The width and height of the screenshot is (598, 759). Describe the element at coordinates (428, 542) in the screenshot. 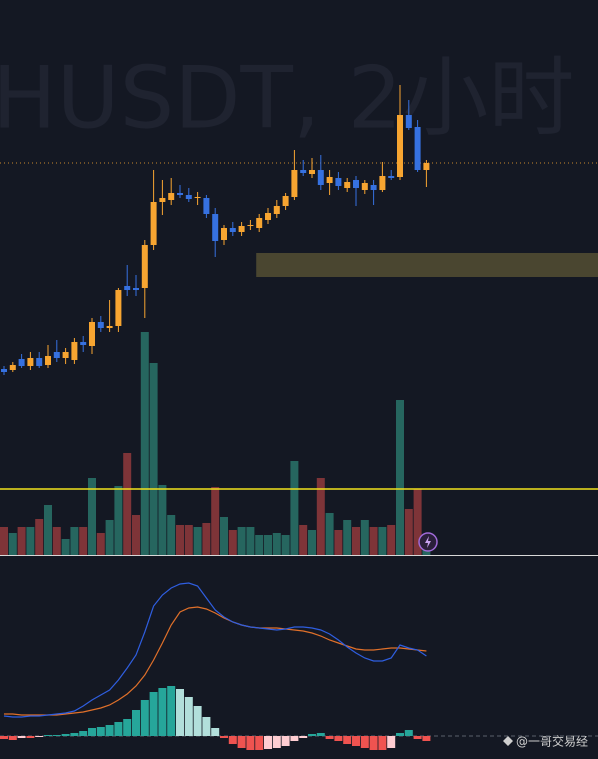

I see `alert-badge` at that location.